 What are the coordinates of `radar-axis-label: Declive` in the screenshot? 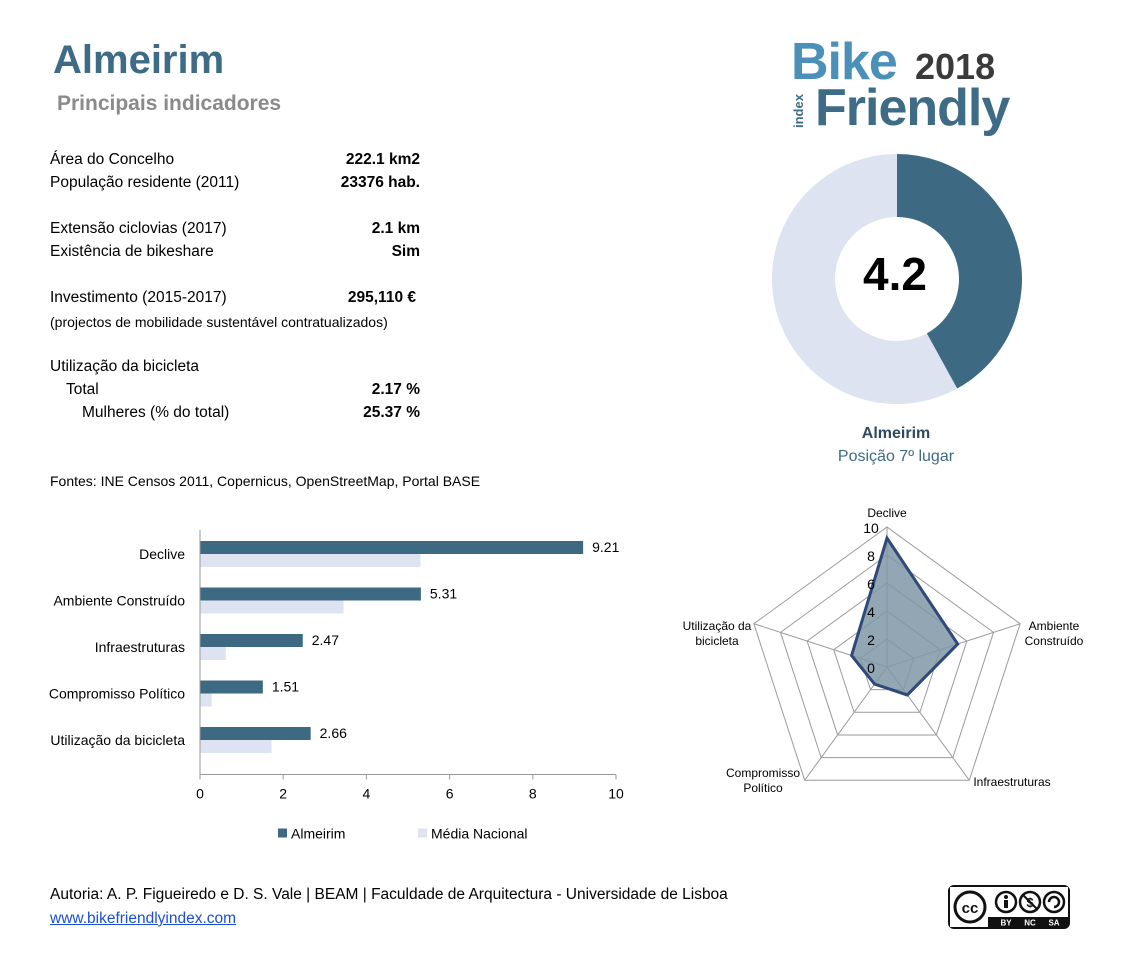 It's located at (887, 513).